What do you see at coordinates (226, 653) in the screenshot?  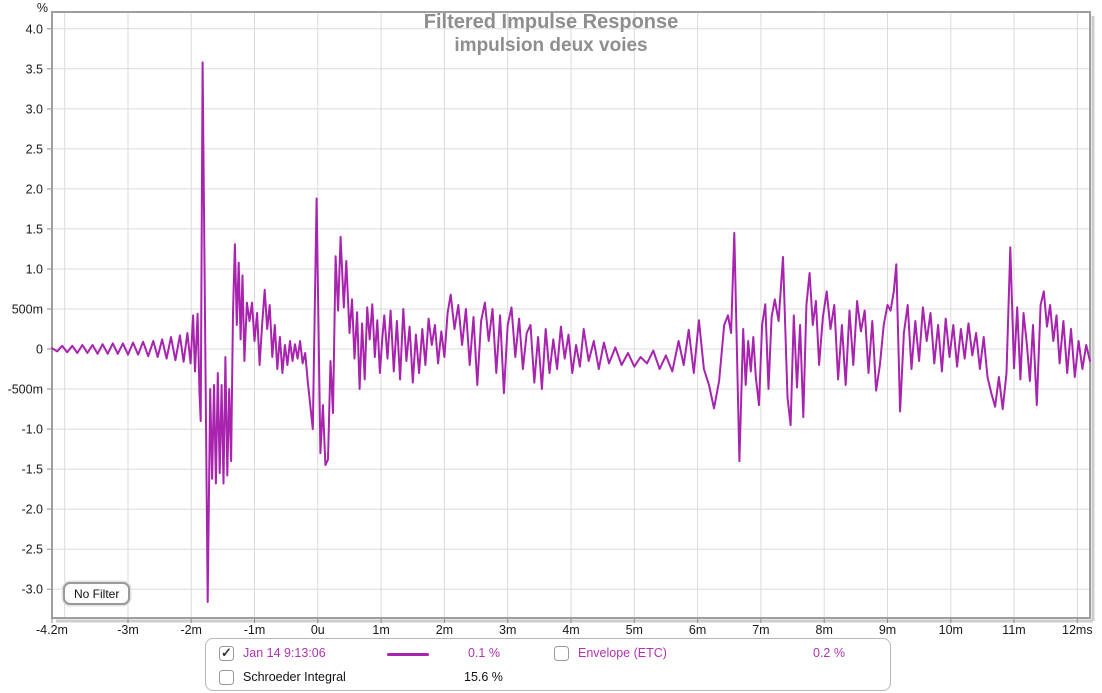 I see `measurement-checkbox` at bounding box center [226, 653].